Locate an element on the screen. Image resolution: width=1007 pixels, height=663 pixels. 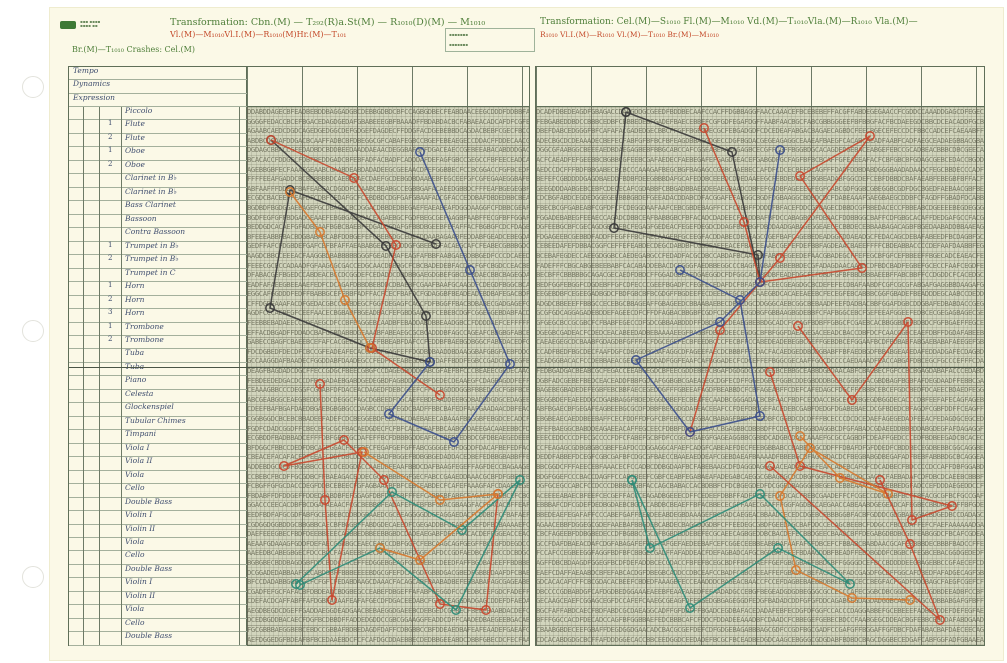
instrument-name: Clarinet in B♭ is located at coordinates (151, 191).